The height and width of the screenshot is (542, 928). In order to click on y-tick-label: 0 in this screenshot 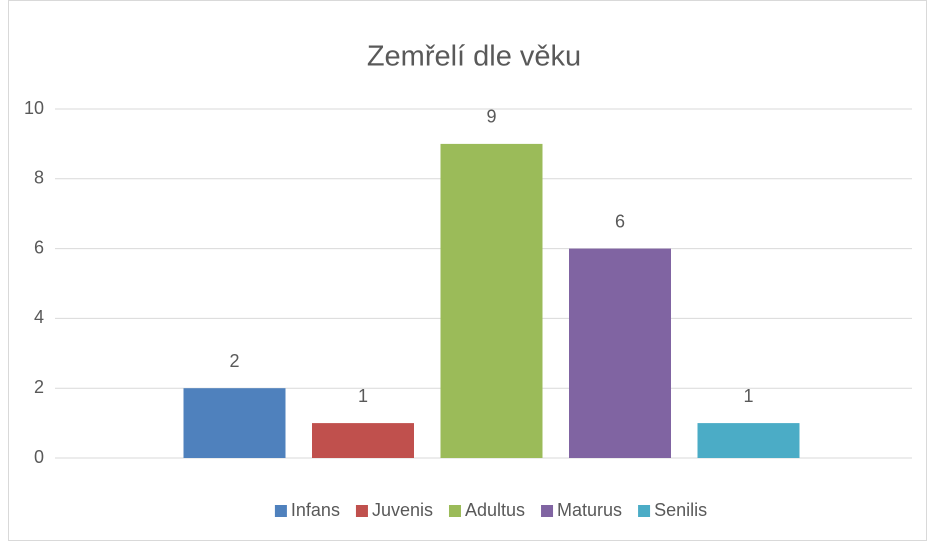, I will do `click(39, 457)`.